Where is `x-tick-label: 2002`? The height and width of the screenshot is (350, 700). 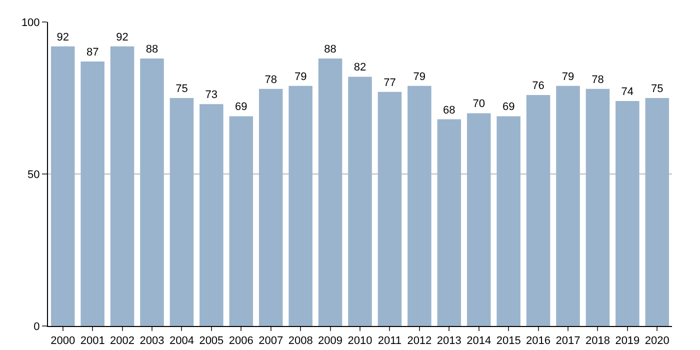 x-tick-label: 2002 is located at coordinates (122, 341).